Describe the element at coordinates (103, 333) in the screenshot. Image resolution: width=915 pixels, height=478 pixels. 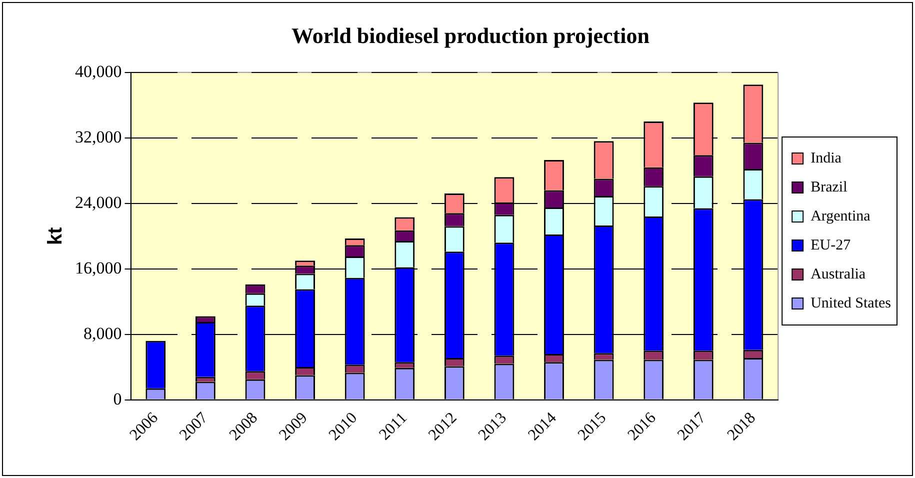
I see `y-tick-label: 8,000` at that location.